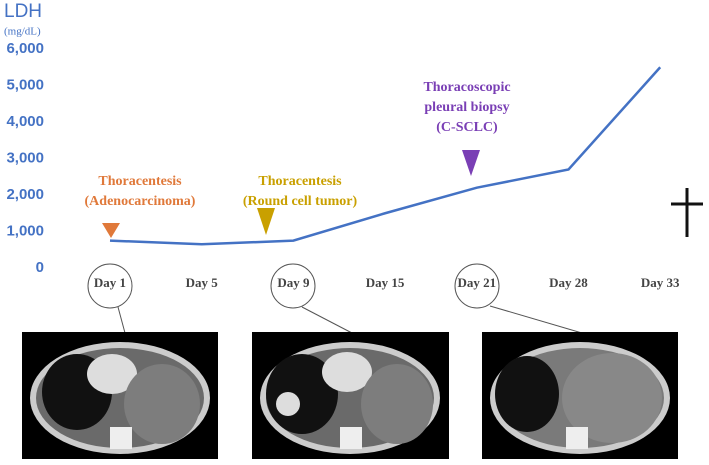  Describe the element at coordinates (385, 282) in the screenshot. I see `x-tick-label: Day 15` at that location.